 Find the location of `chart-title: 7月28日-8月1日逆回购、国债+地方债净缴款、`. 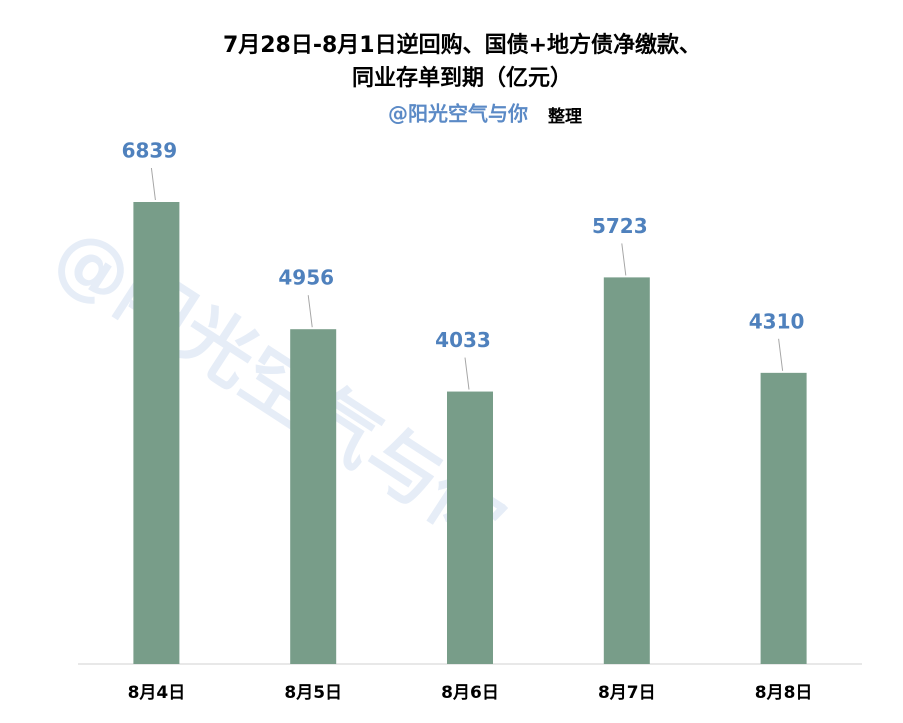

chart-title: 7月28日-8月1日逆回购、国债+地方债净缴款、 is located at coordinates (462, 45).